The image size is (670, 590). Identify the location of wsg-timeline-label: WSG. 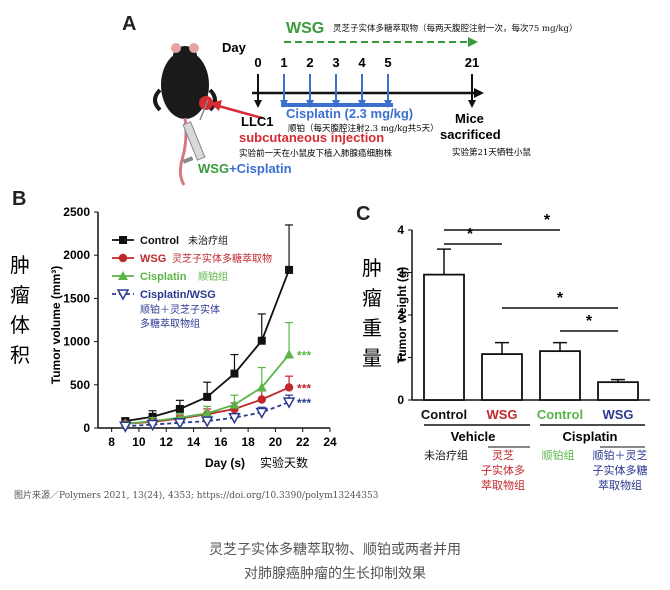
(305, 28).